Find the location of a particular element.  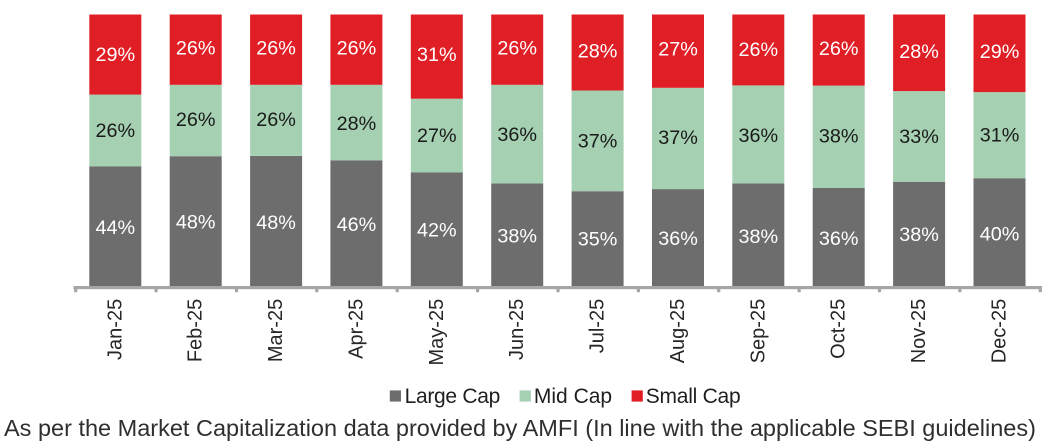

svg-text: Oct-25 is located at coordinates (839, 329).